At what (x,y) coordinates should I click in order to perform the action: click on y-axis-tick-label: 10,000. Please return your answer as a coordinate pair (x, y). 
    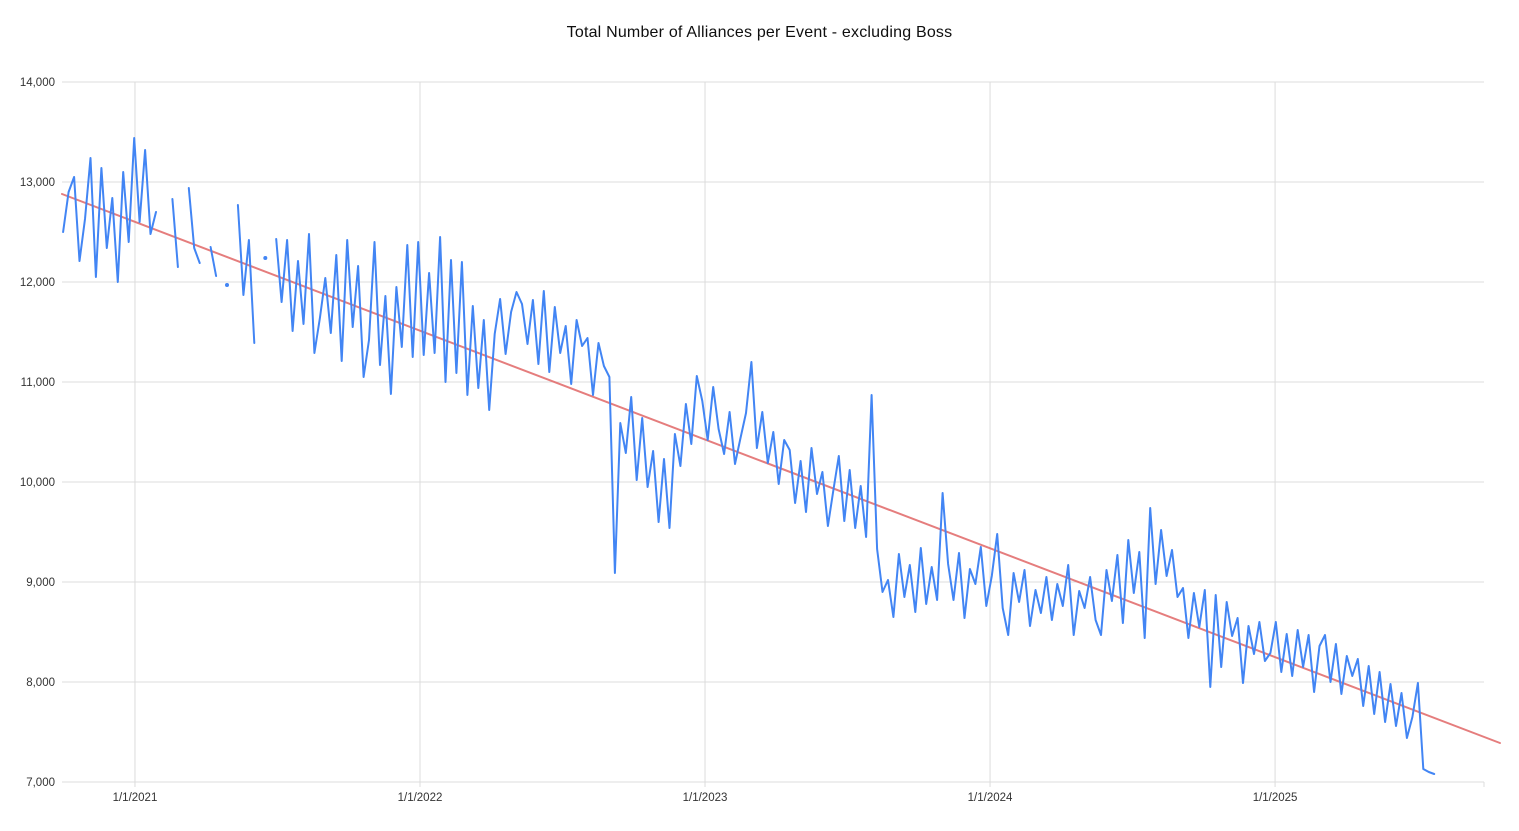
    Looking at the image, I should click on (37, 483).